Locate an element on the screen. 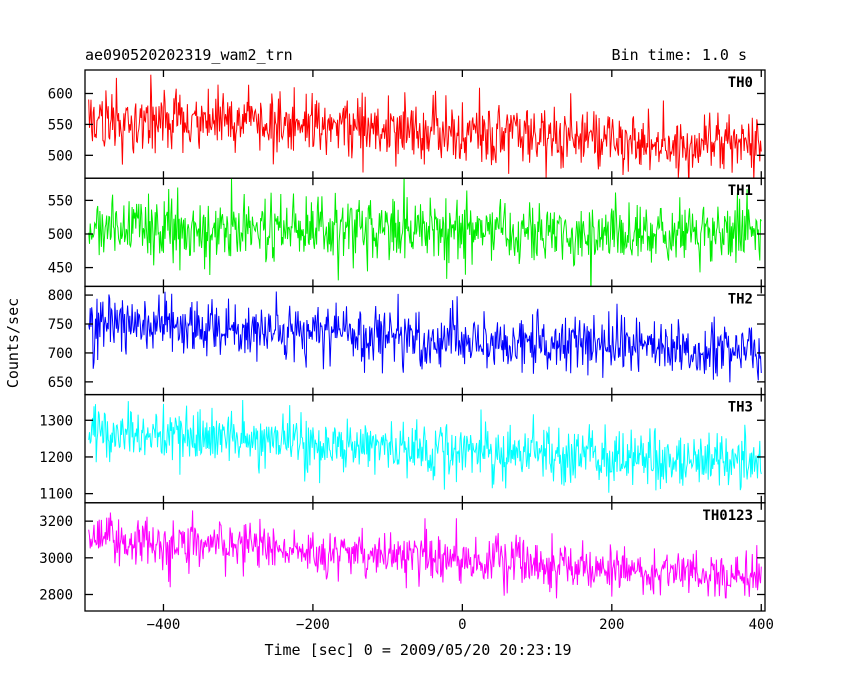  chart-title: ae090520202319_wam2_trn is located at coordinates (189, 55).